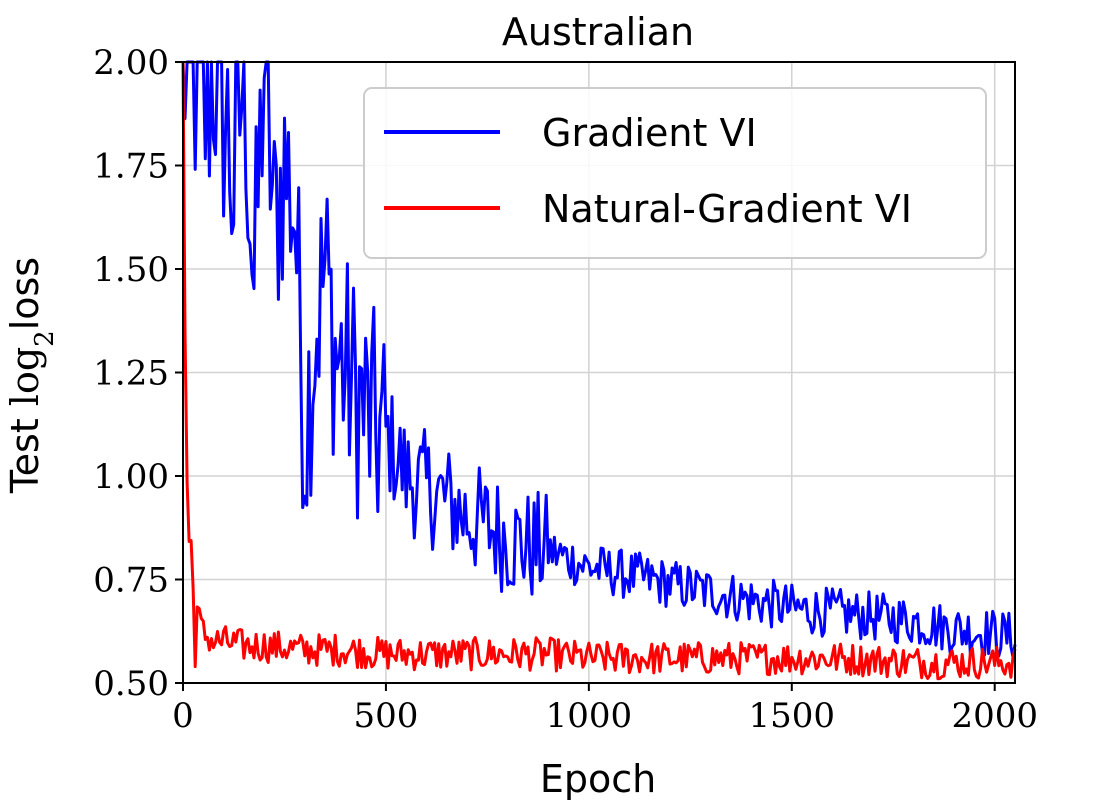 The height and width of the screenshot is (812, 1093). Describe the element at coordinates (131, 581) in the screenshot. I see `y-tick-label: 0.75` at that location.